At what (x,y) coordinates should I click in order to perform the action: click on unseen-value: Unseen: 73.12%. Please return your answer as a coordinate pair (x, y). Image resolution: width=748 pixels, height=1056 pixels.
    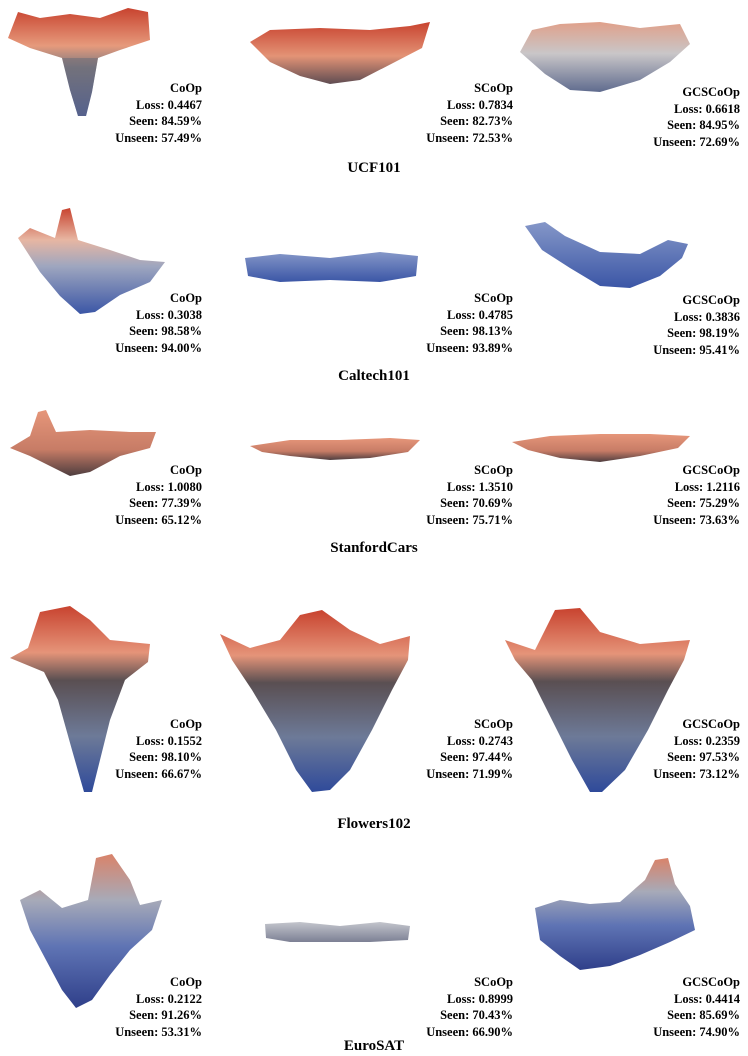
    Looking at the image, I should click on (696, 773).